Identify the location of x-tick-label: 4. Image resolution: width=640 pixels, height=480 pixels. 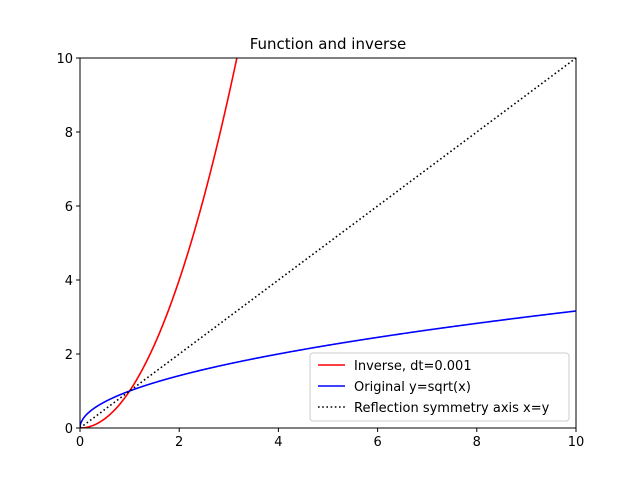
(278, 442).